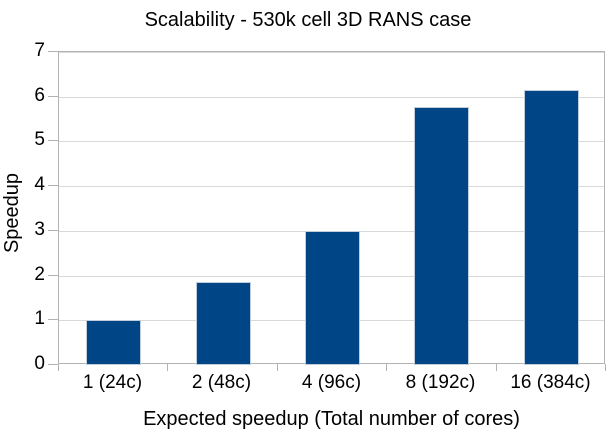 This screenshot has height=440, width=616. What do you see at coordinates (331, 382) in the screenshot?
I see `x-category-label: 4 (96c)` at bounding box center [331, 382].